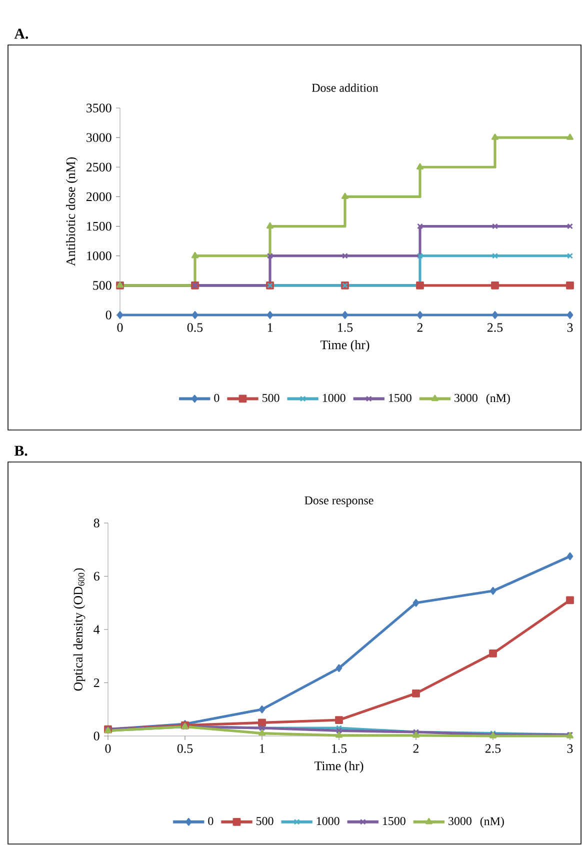 Image resolution: width=582 pixels, height=845 pixels. What do you see at coordinates (102, 285) in the screenshot?
I see `y-tick-label: 500` at bounding box center [102, 285].